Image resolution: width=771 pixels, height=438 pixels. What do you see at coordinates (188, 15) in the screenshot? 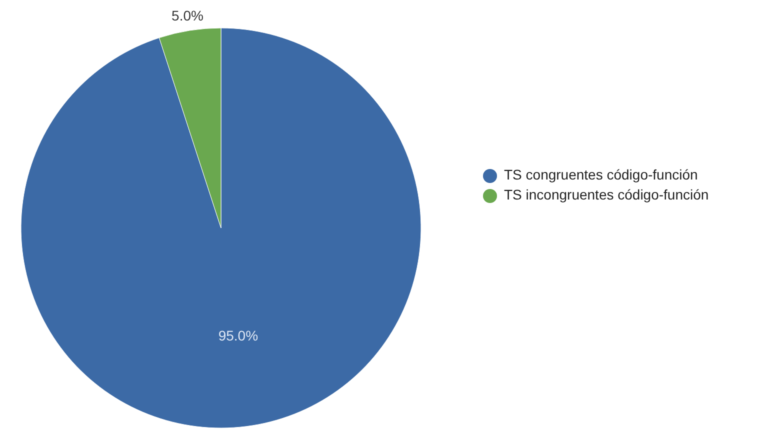
I see `data-label: 5.0%` at bounding box center [188, 15].